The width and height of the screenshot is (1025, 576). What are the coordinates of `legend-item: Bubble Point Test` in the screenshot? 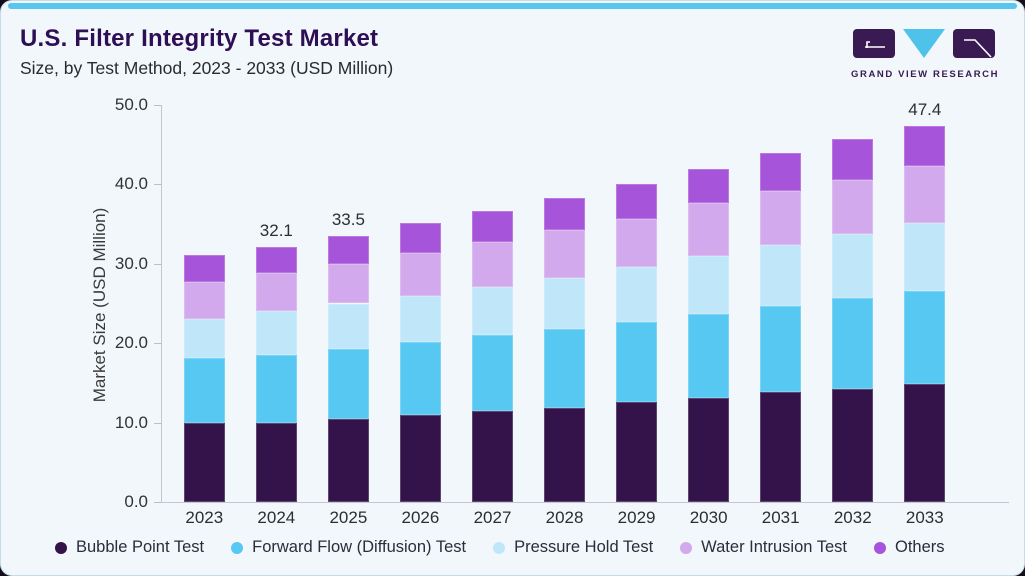 It's located at (129, 547).